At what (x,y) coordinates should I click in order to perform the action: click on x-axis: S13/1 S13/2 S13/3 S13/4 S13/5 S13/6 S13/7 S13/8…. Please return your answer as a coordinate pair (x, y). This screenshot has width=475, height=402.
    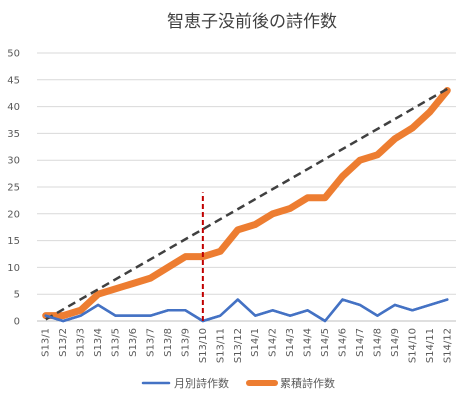
    Looking at the image, I should click on (246, 341).